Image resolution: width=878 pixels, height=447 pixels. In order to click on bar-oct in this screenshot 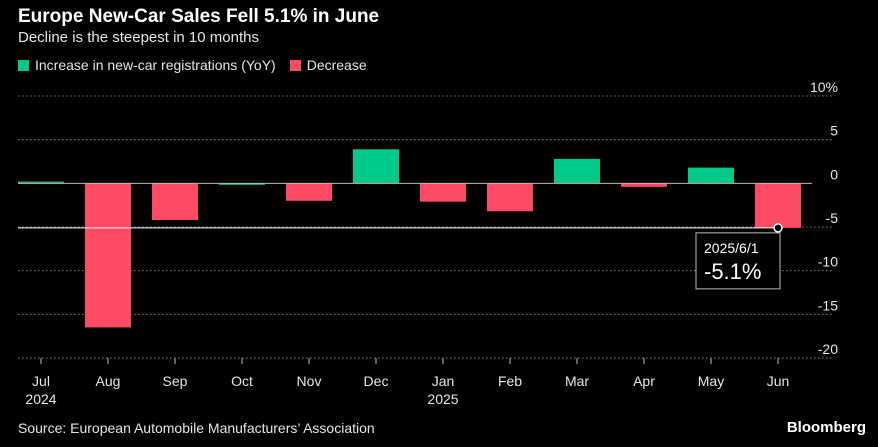, I will do `click(242, 184)`.